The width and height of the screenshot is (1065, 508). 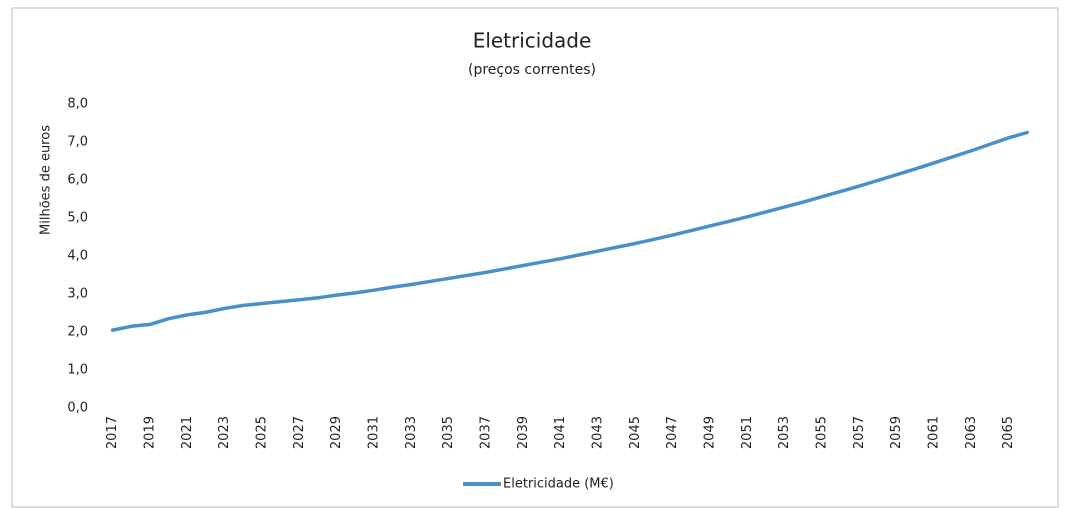 I want to click on x-tick-label: 2017, so click(x=112, y=432).